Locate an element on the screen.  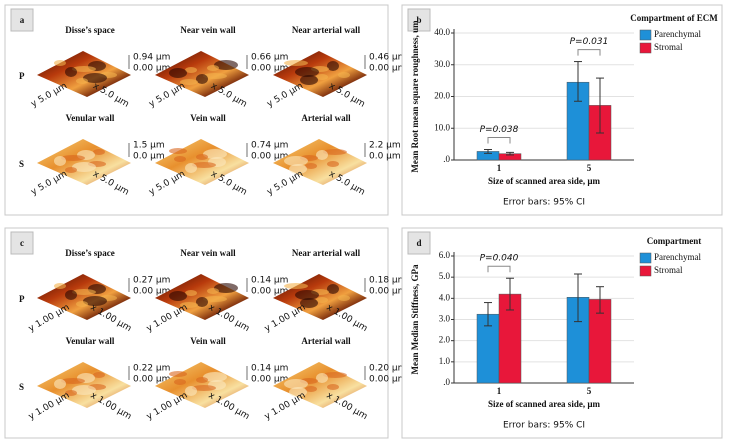
y-tick-label: 4.0 is located at coordinates (445, 297).